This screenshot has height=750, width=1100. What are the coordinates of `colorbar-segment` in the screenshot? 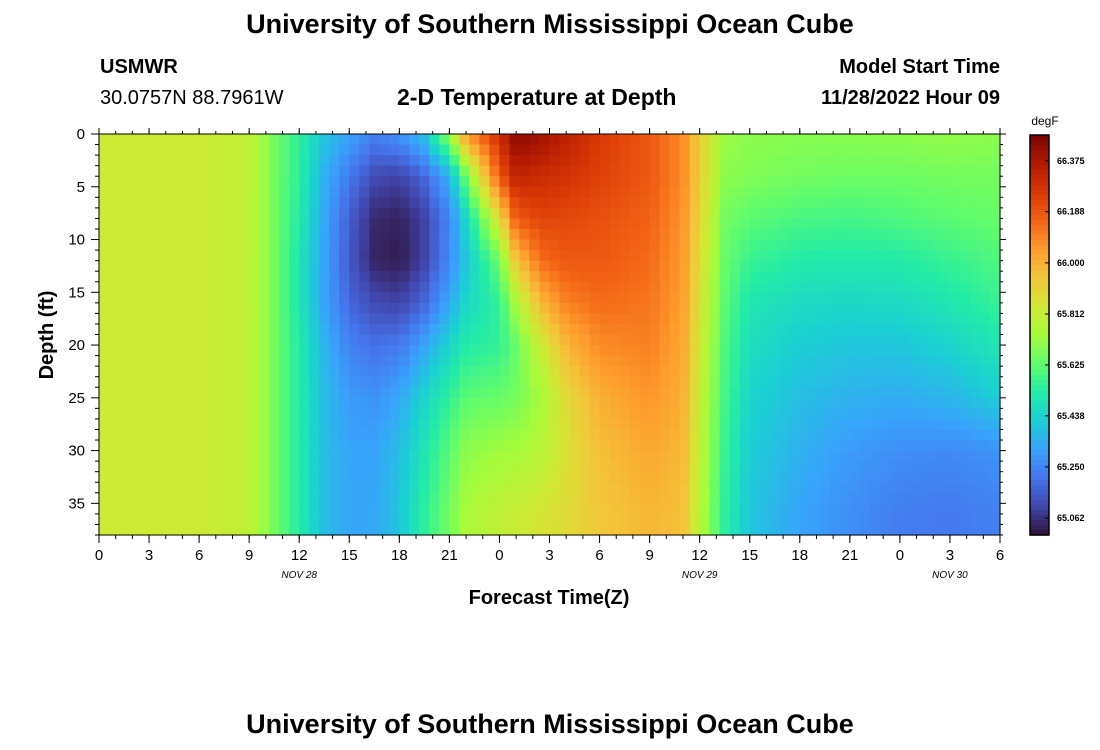 It's located at (1039, 368).